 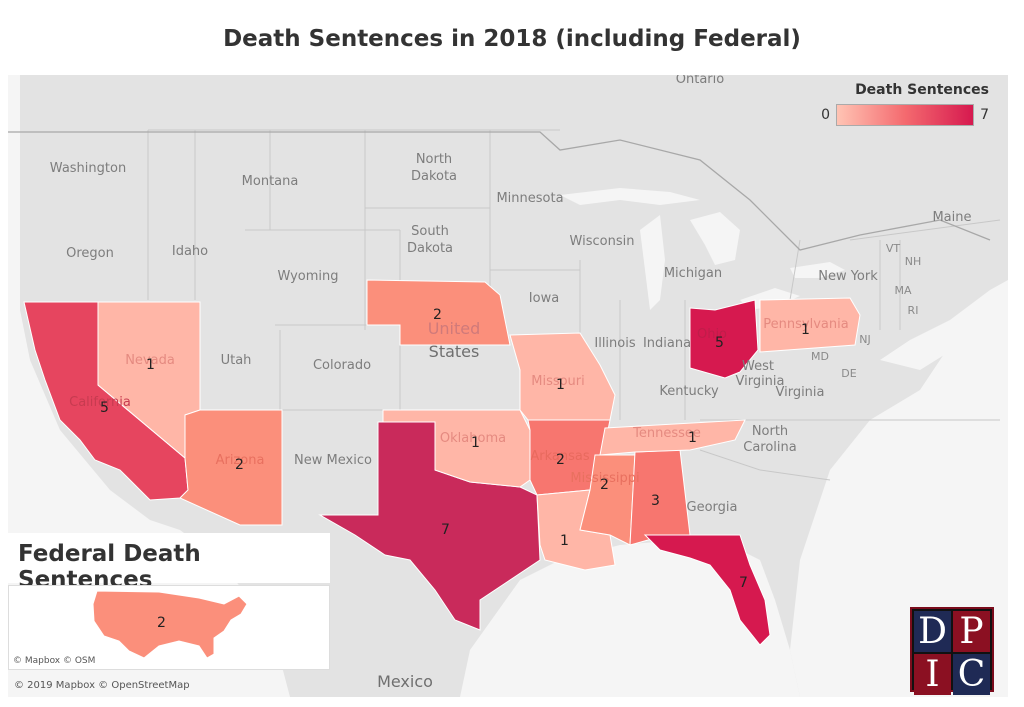 What do you see at coordinates (984, 115) in the screenshot?
I see `legend-max: 7` at bounding box center [984, 115].